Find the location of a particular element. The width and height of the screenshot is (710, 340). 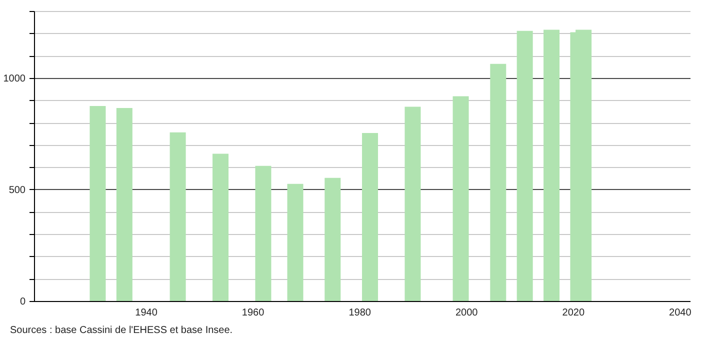

x-tick-label: 1960 is located at coordinates (253, 313).